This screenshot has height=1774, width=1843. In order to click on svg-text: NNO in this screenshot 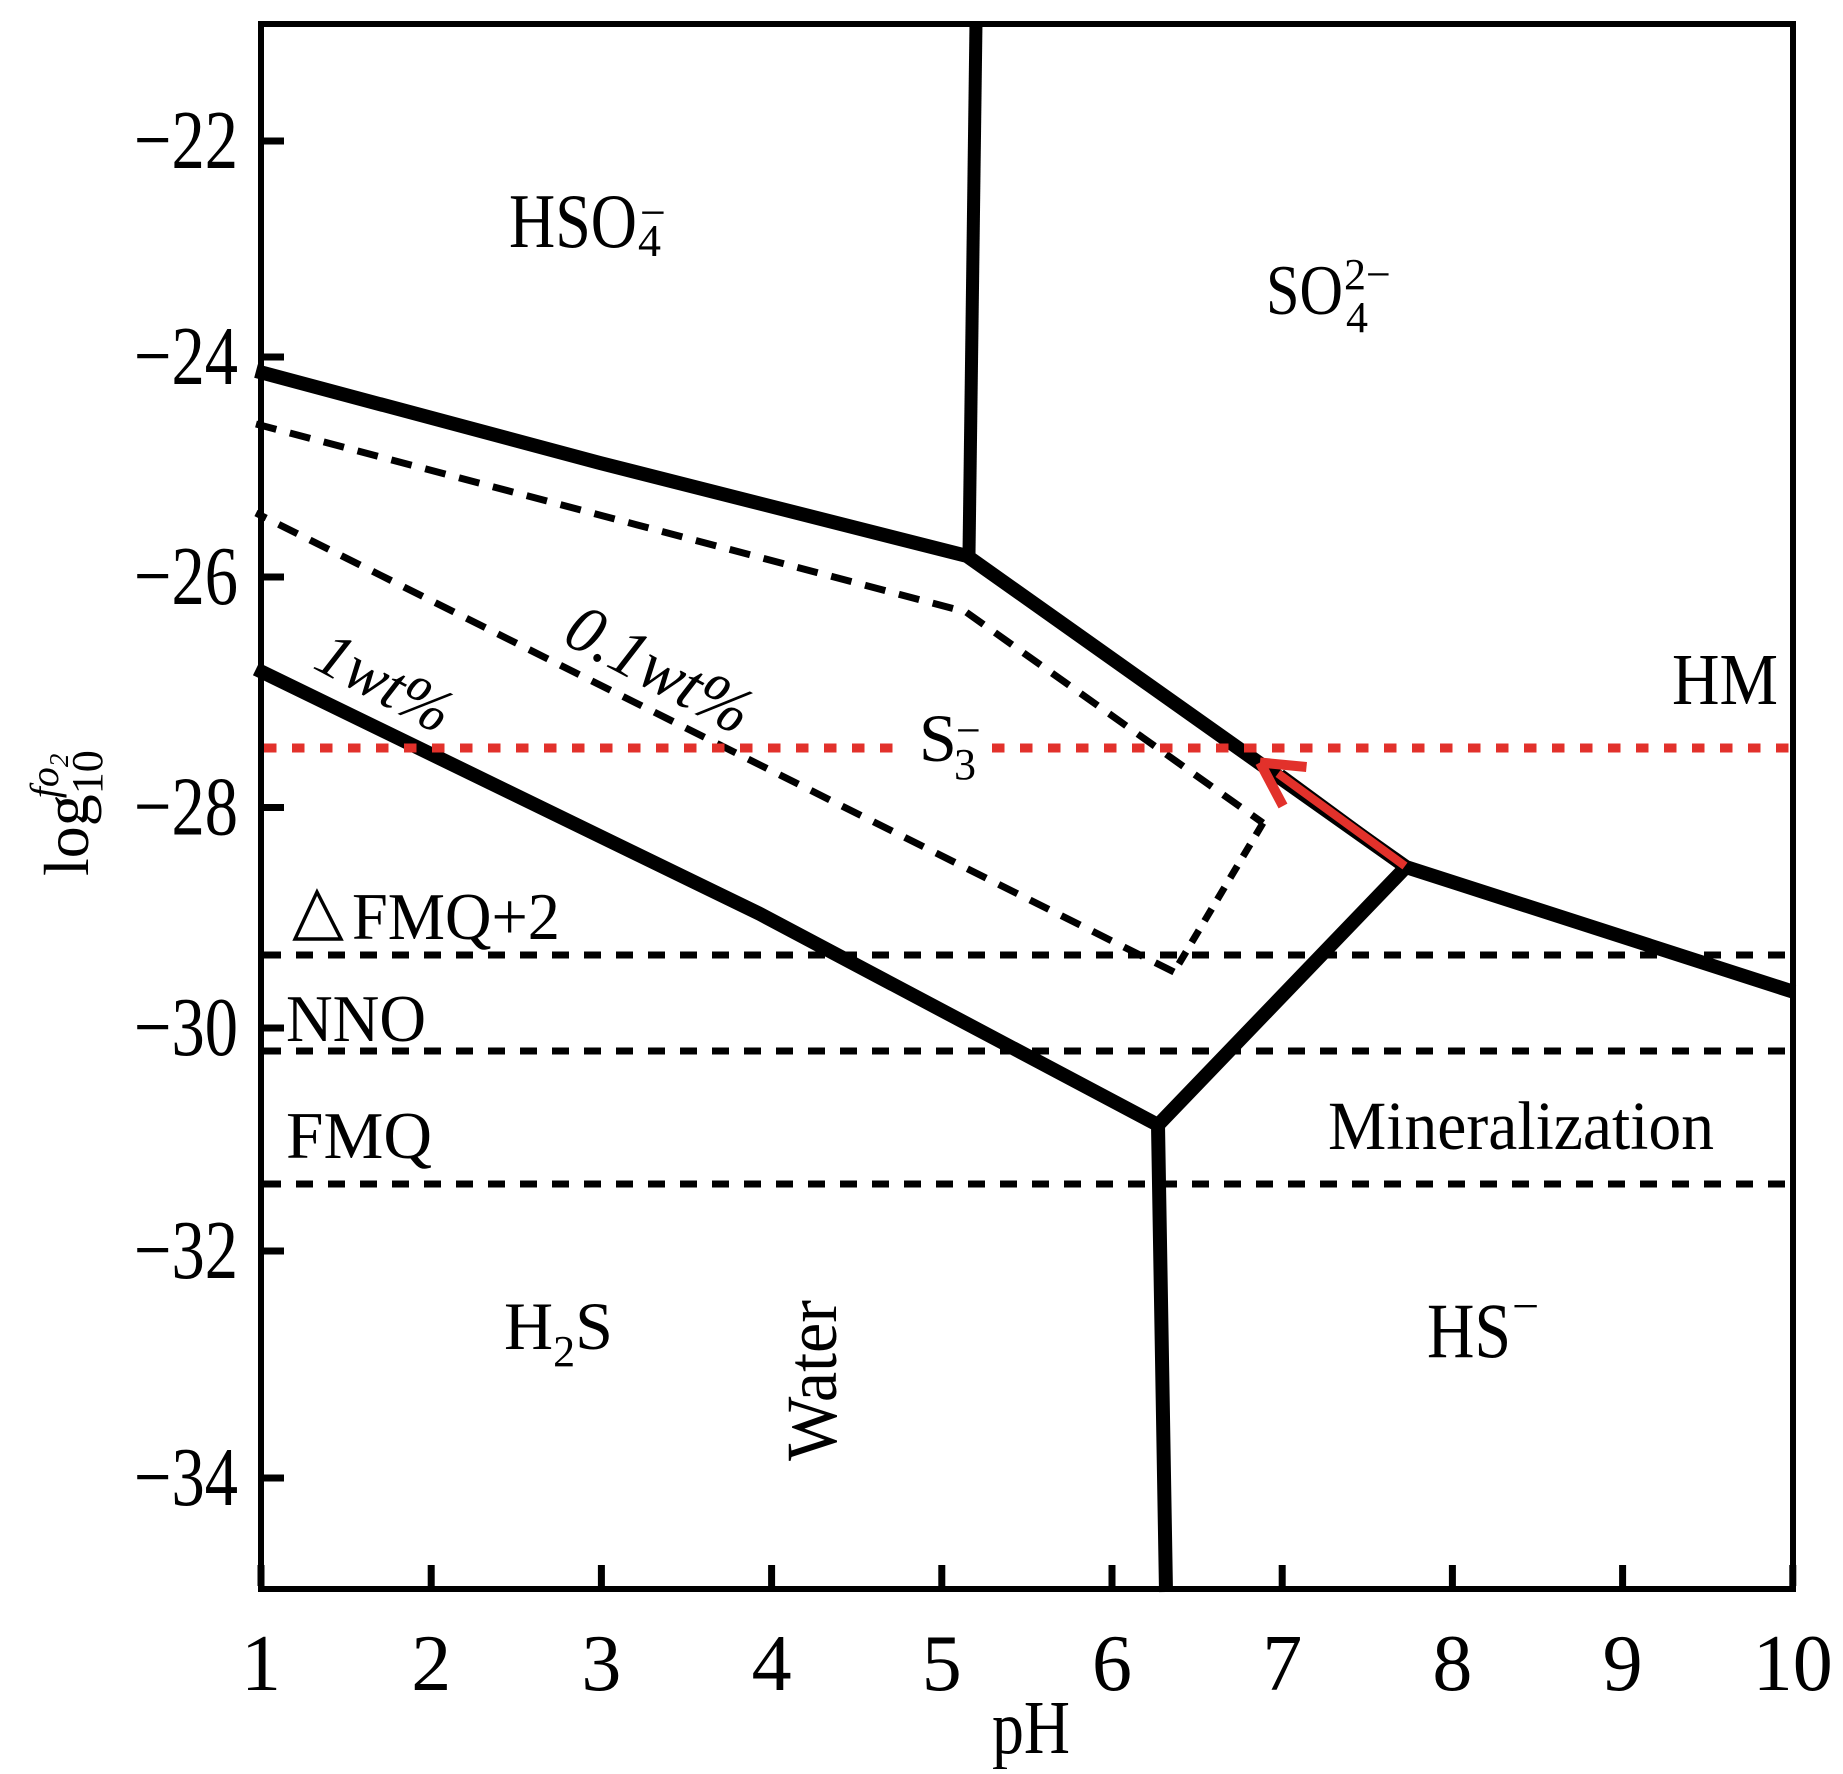, I will do `click(356, 1019)`.